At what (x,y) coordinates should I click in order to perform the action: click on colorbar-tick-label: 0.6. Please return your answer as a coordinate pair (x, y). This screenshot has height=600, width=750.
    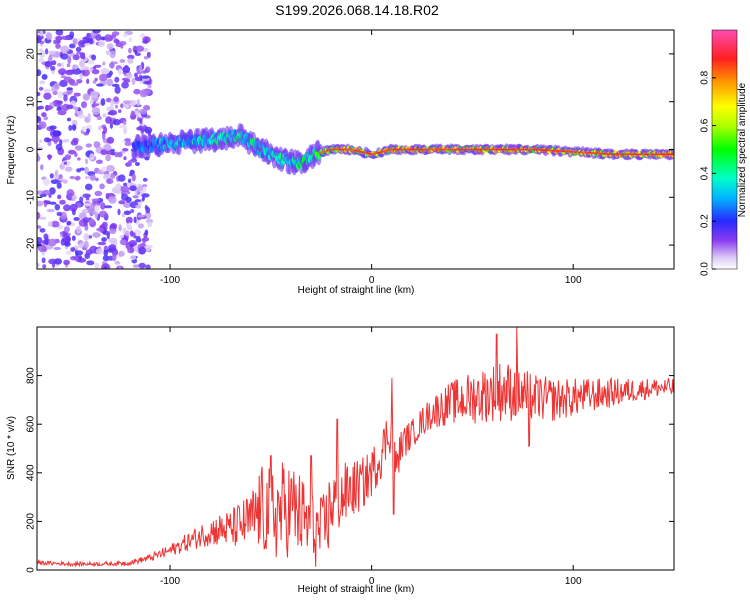
    Looking at the image, I should click on (705, 125).